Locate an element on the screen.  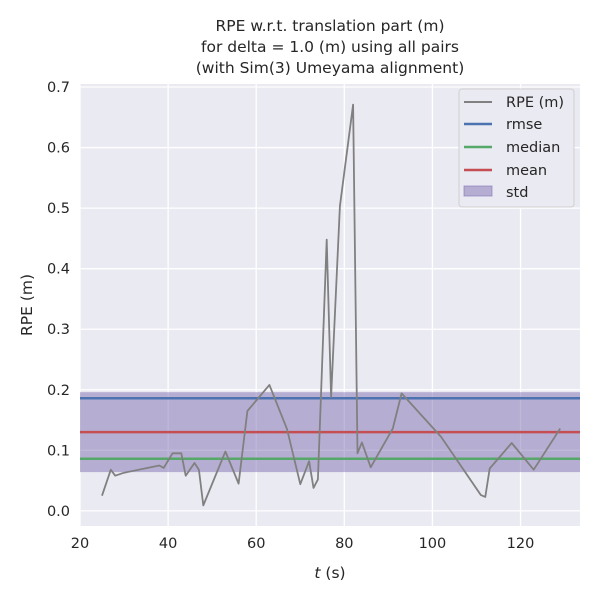
legend-box is located at coordinates (516, 148).